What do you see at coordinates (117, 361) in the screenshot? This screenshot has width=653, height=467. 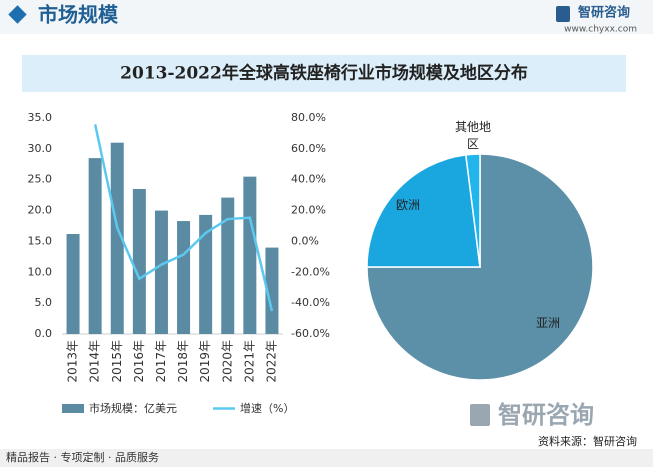 I see `x-tick-label: 2015年` at bounding box center [117, 361].